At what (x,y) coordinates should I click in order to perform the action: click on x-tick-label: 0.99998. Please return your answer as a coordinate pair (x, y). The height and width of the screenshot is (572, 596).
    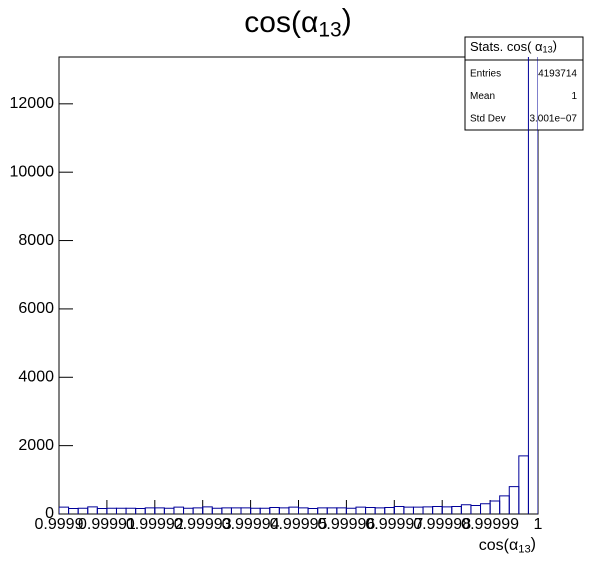
    Looking at the image, I should click on (442, 524).